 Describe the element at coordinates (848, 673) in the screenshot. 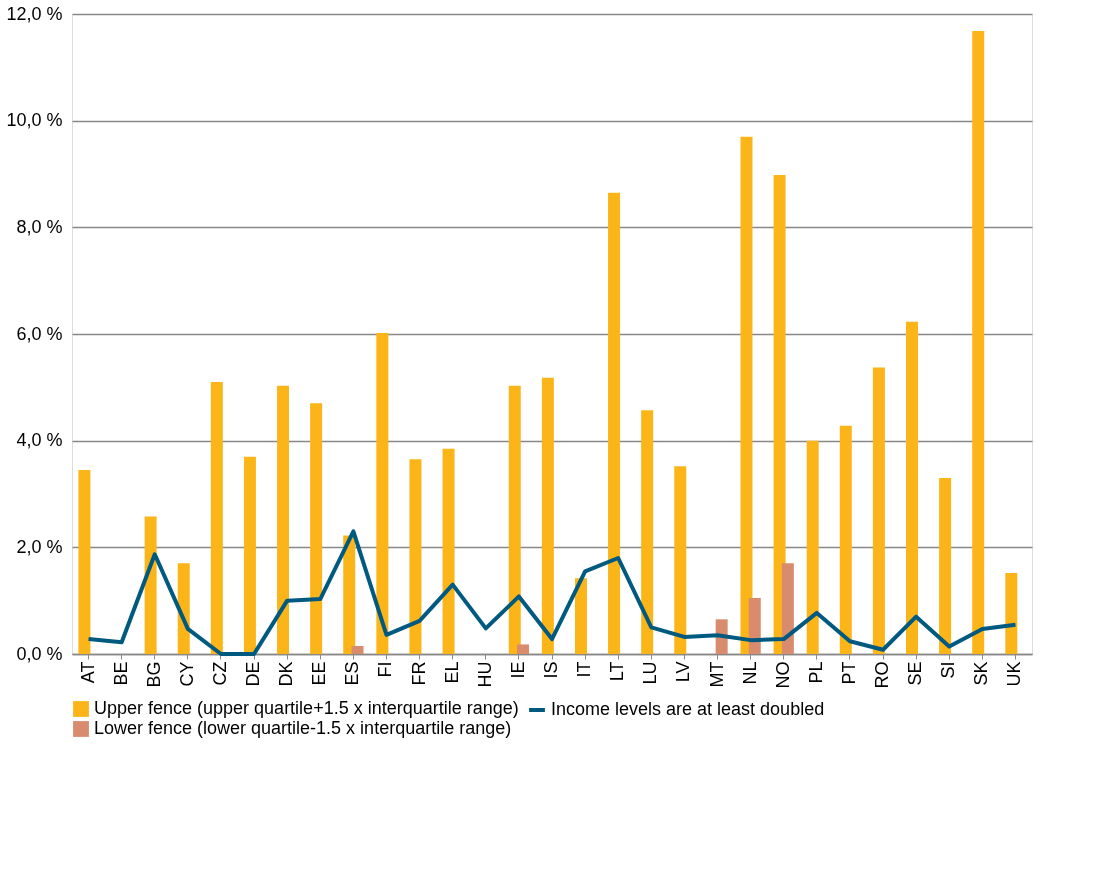

I see `x-tick-label: PT` at that location.